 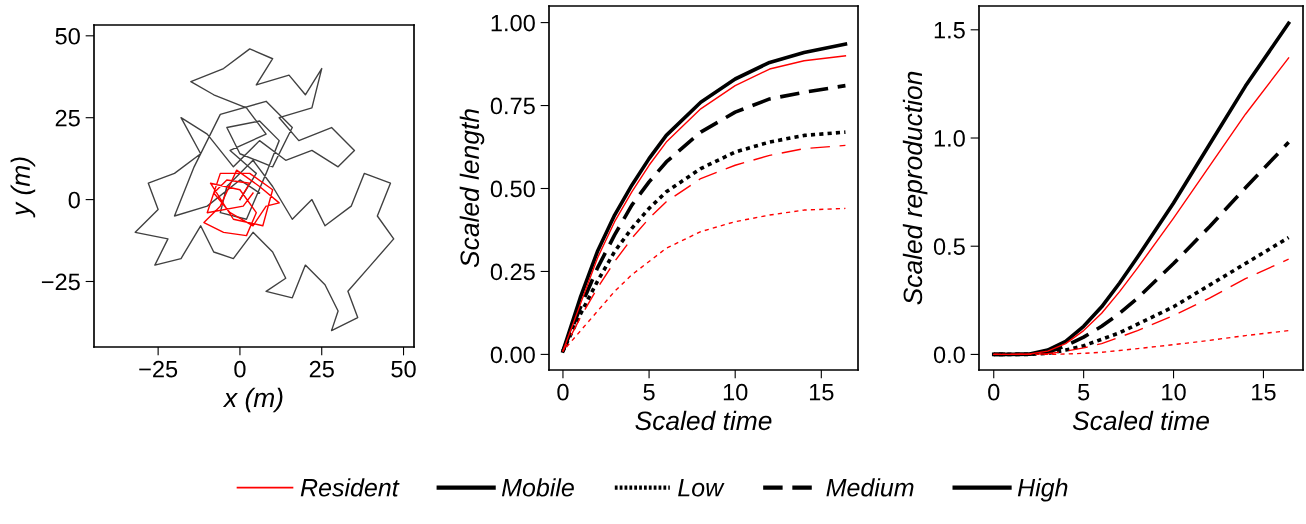 I want to click on y-tick-label: 1.00, so click(x=513, y=23).